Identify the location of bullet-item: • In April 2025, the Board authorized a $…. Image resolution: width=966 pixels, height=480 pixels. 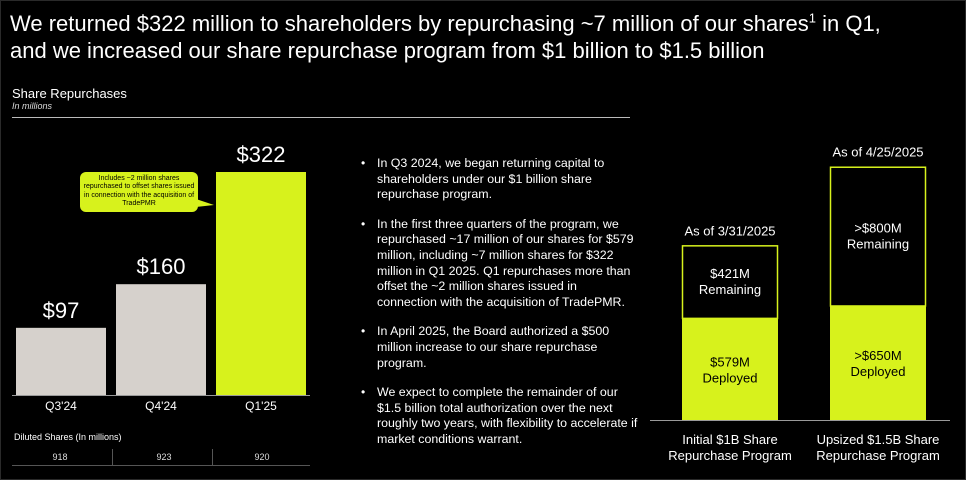
(485, 347).